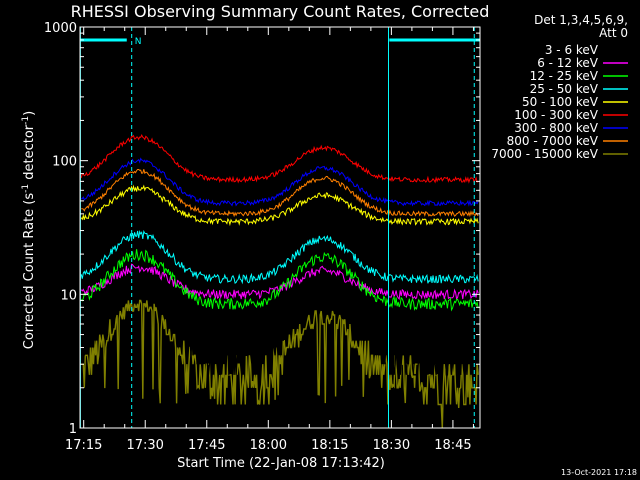 The height and width of the screenshot is (480, 640). What do you see at coordinates (581, 20) in the screenshot?
I see `legend-header-1: Det 1,3,4,5,6,9,` at bounding box center [581, 20].